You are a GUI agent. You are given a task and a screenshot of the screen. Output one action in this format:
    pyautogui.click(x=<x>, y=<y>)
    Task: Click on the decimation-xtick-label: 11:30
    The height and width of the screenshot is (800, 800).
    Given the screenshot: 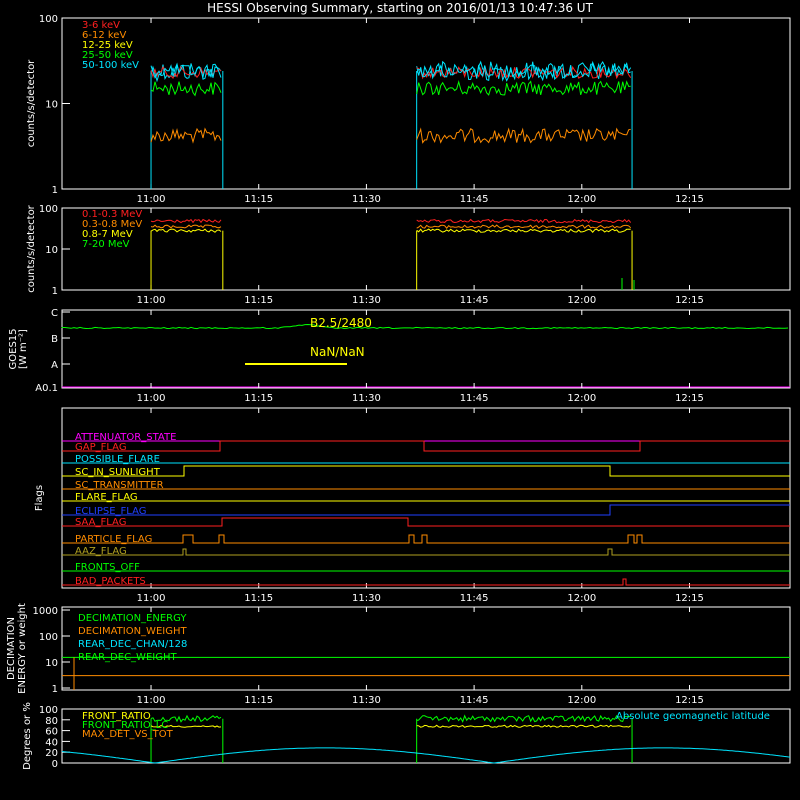 What is the action you would take?
    pyautogui.click(x=366, y=700)
    